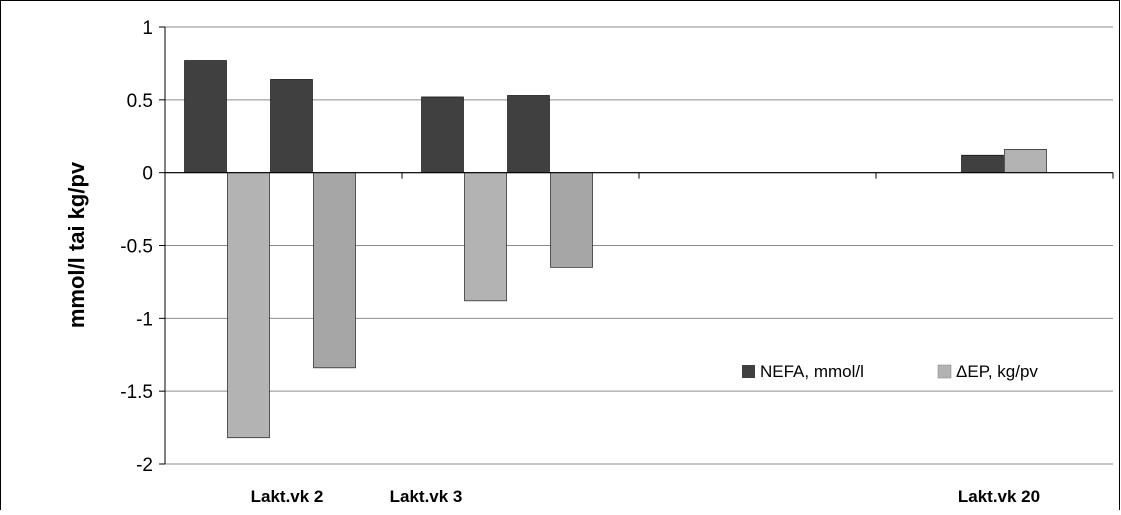 Image resolution: width=1121 pixels, height=515 pixels. Describe the element at coordinates (426, 496) in the screenshot. I see `category-label: Lakt.vk 3` at that location.